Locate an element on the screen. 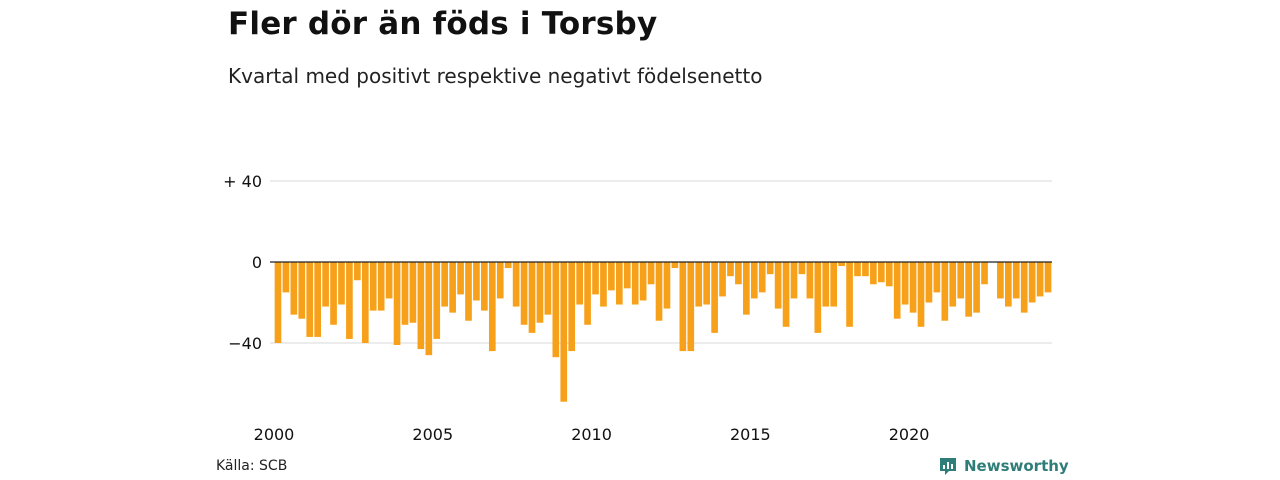 The width and height of the screenshot is (1280, 480). bar-2020Q3 is located at coordinates (929, 282).